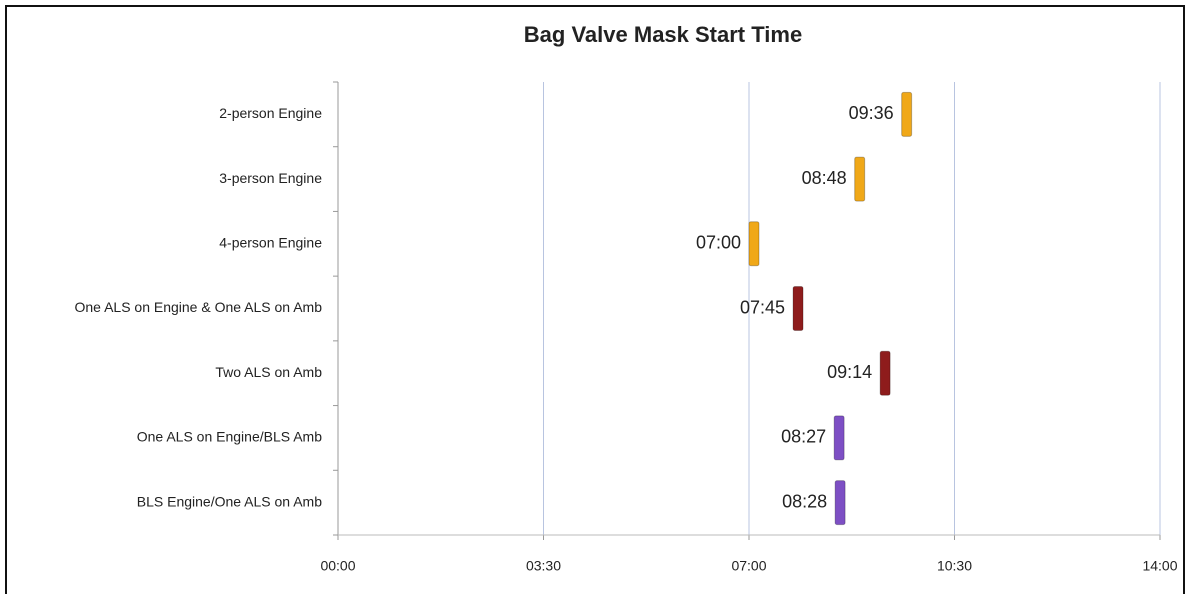  I want to click on y-tick-label: BLS Engine/One ALS on Amb, so click(229, 501).